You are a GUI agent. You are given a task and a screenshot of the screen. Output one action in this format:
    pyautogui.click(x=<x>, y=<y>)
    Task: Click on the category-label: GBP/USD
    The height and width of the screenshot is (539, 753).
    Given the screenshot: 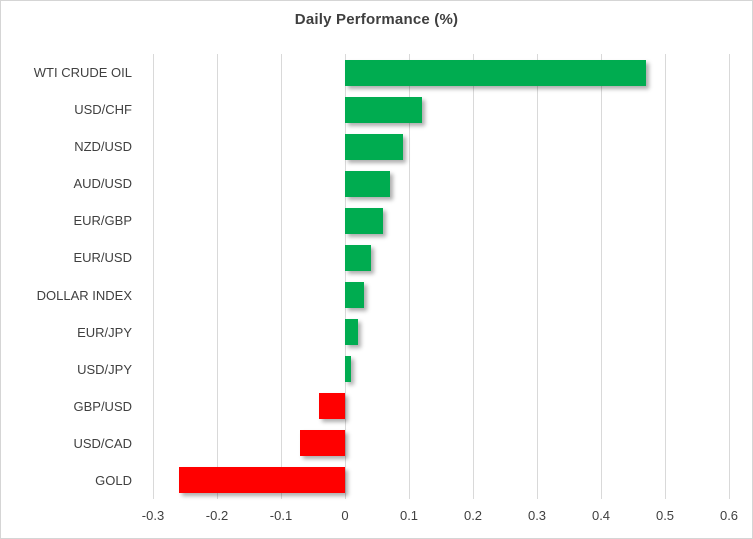 What is the action you would take?
    pyautogui.click(x=102, y=406)
    